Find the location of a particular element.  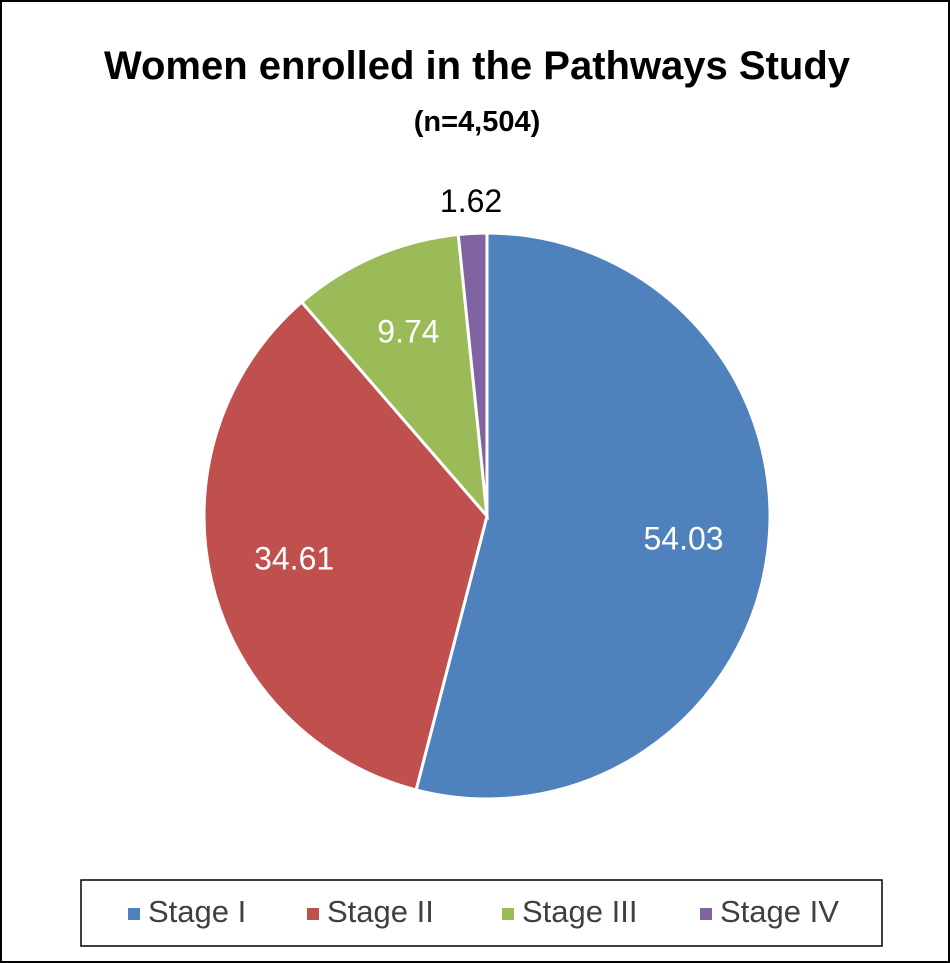

data-label: 9.74 is located at coordinates (408, 332).